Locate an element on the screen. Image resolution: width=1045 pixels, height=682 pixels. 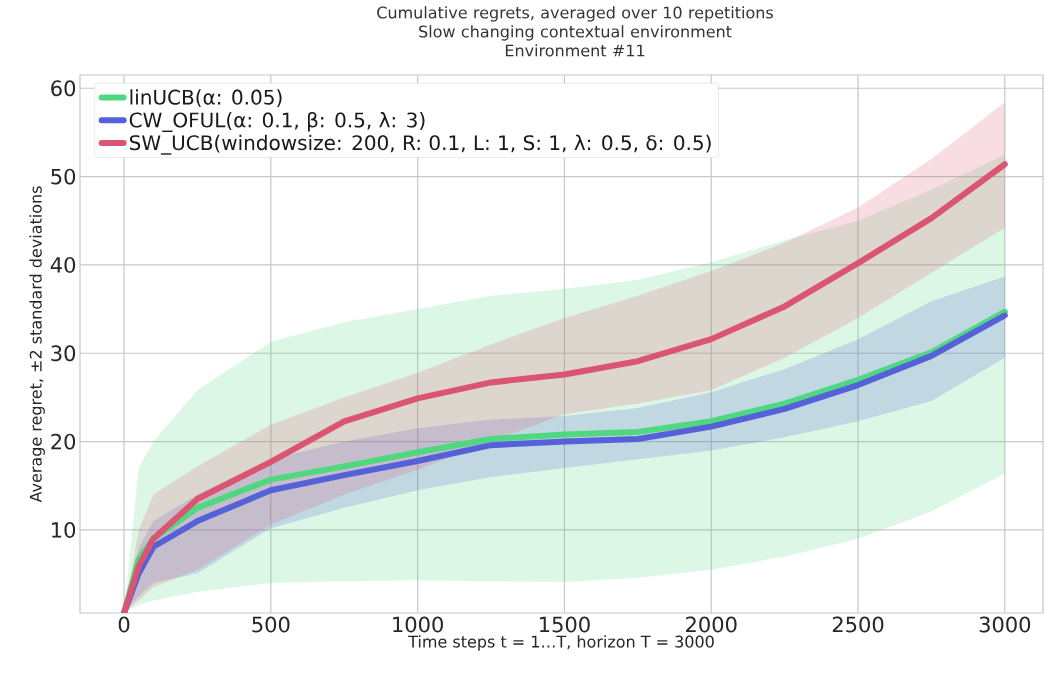
y-tick-label: 10 is located at coordinates (64, 530).